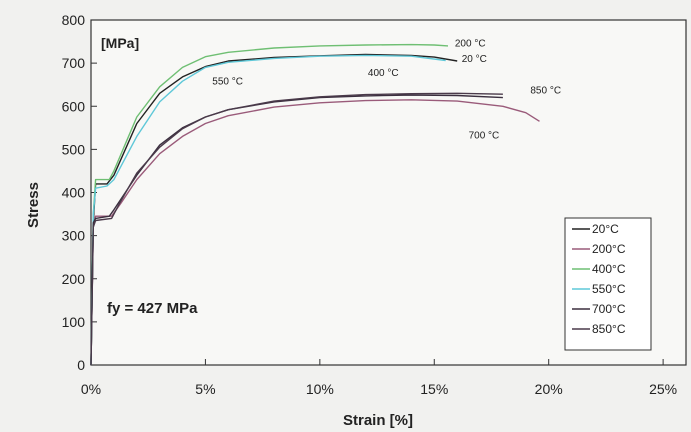 The width and height of the screenshot is (691, 432). I want to click on x-tick-label: 15%, so click(434, 389).